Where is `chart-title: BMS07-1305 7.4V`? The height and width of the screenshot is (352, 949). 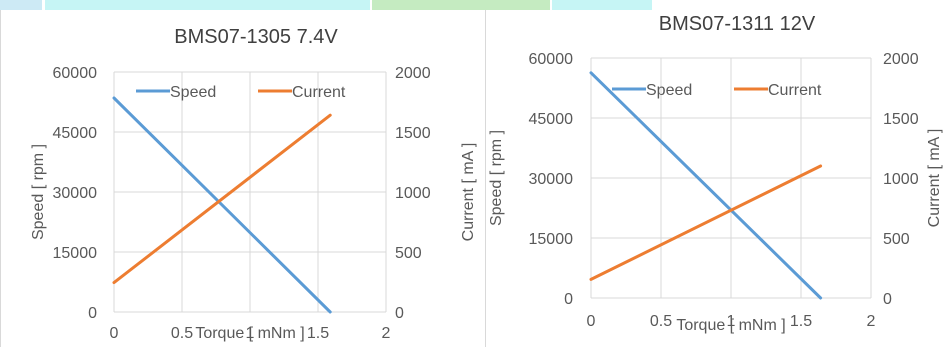 chart-title: BMS07-1305 7.4V is located at coordinates (256, 37).